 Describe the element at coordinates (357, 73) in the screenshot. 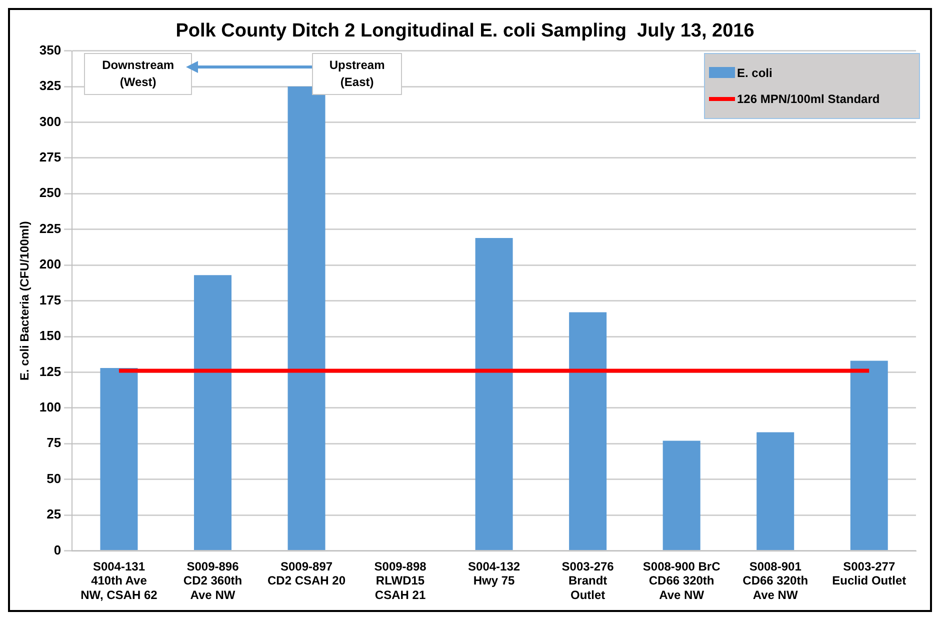

I see `annotation: Upstream (East)` at that location.